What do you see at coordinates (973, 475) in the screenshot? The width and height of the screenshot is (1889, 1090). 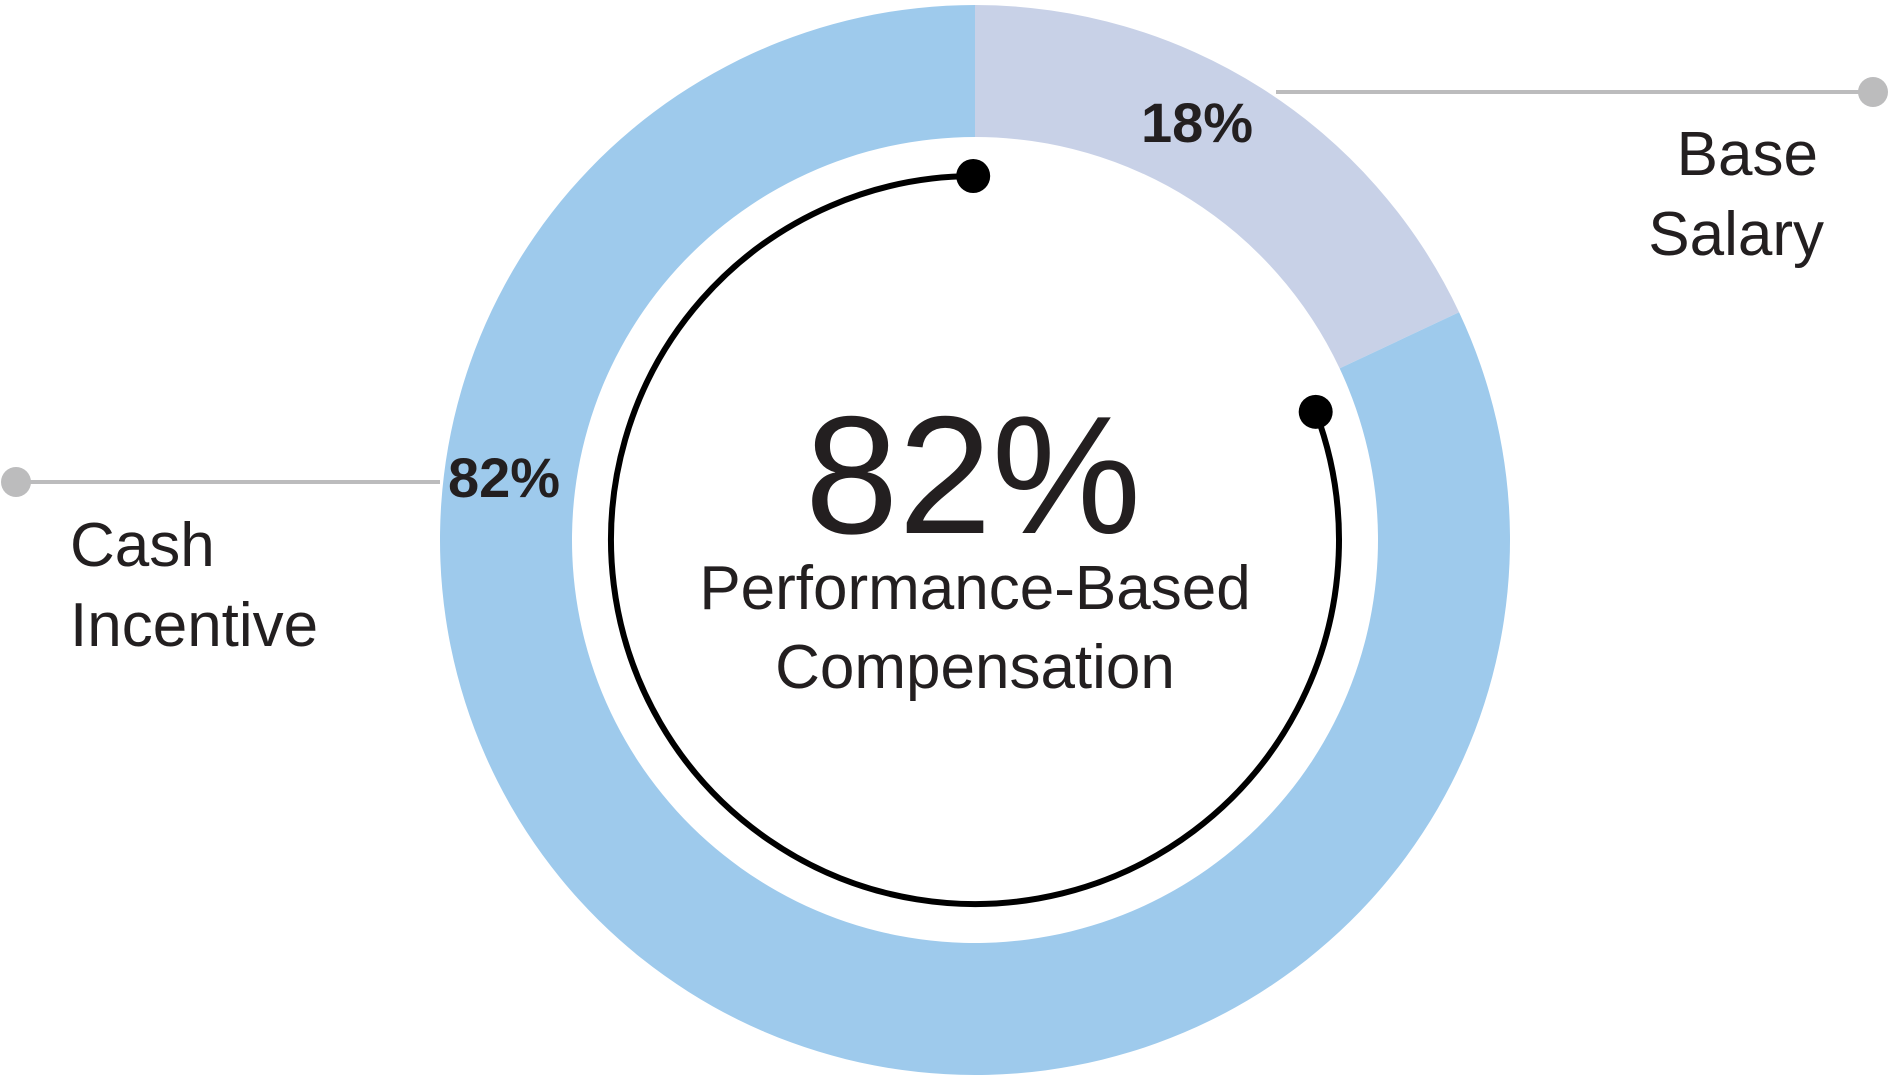 I see `center-value: 82%` at bounding box center [973, 475].